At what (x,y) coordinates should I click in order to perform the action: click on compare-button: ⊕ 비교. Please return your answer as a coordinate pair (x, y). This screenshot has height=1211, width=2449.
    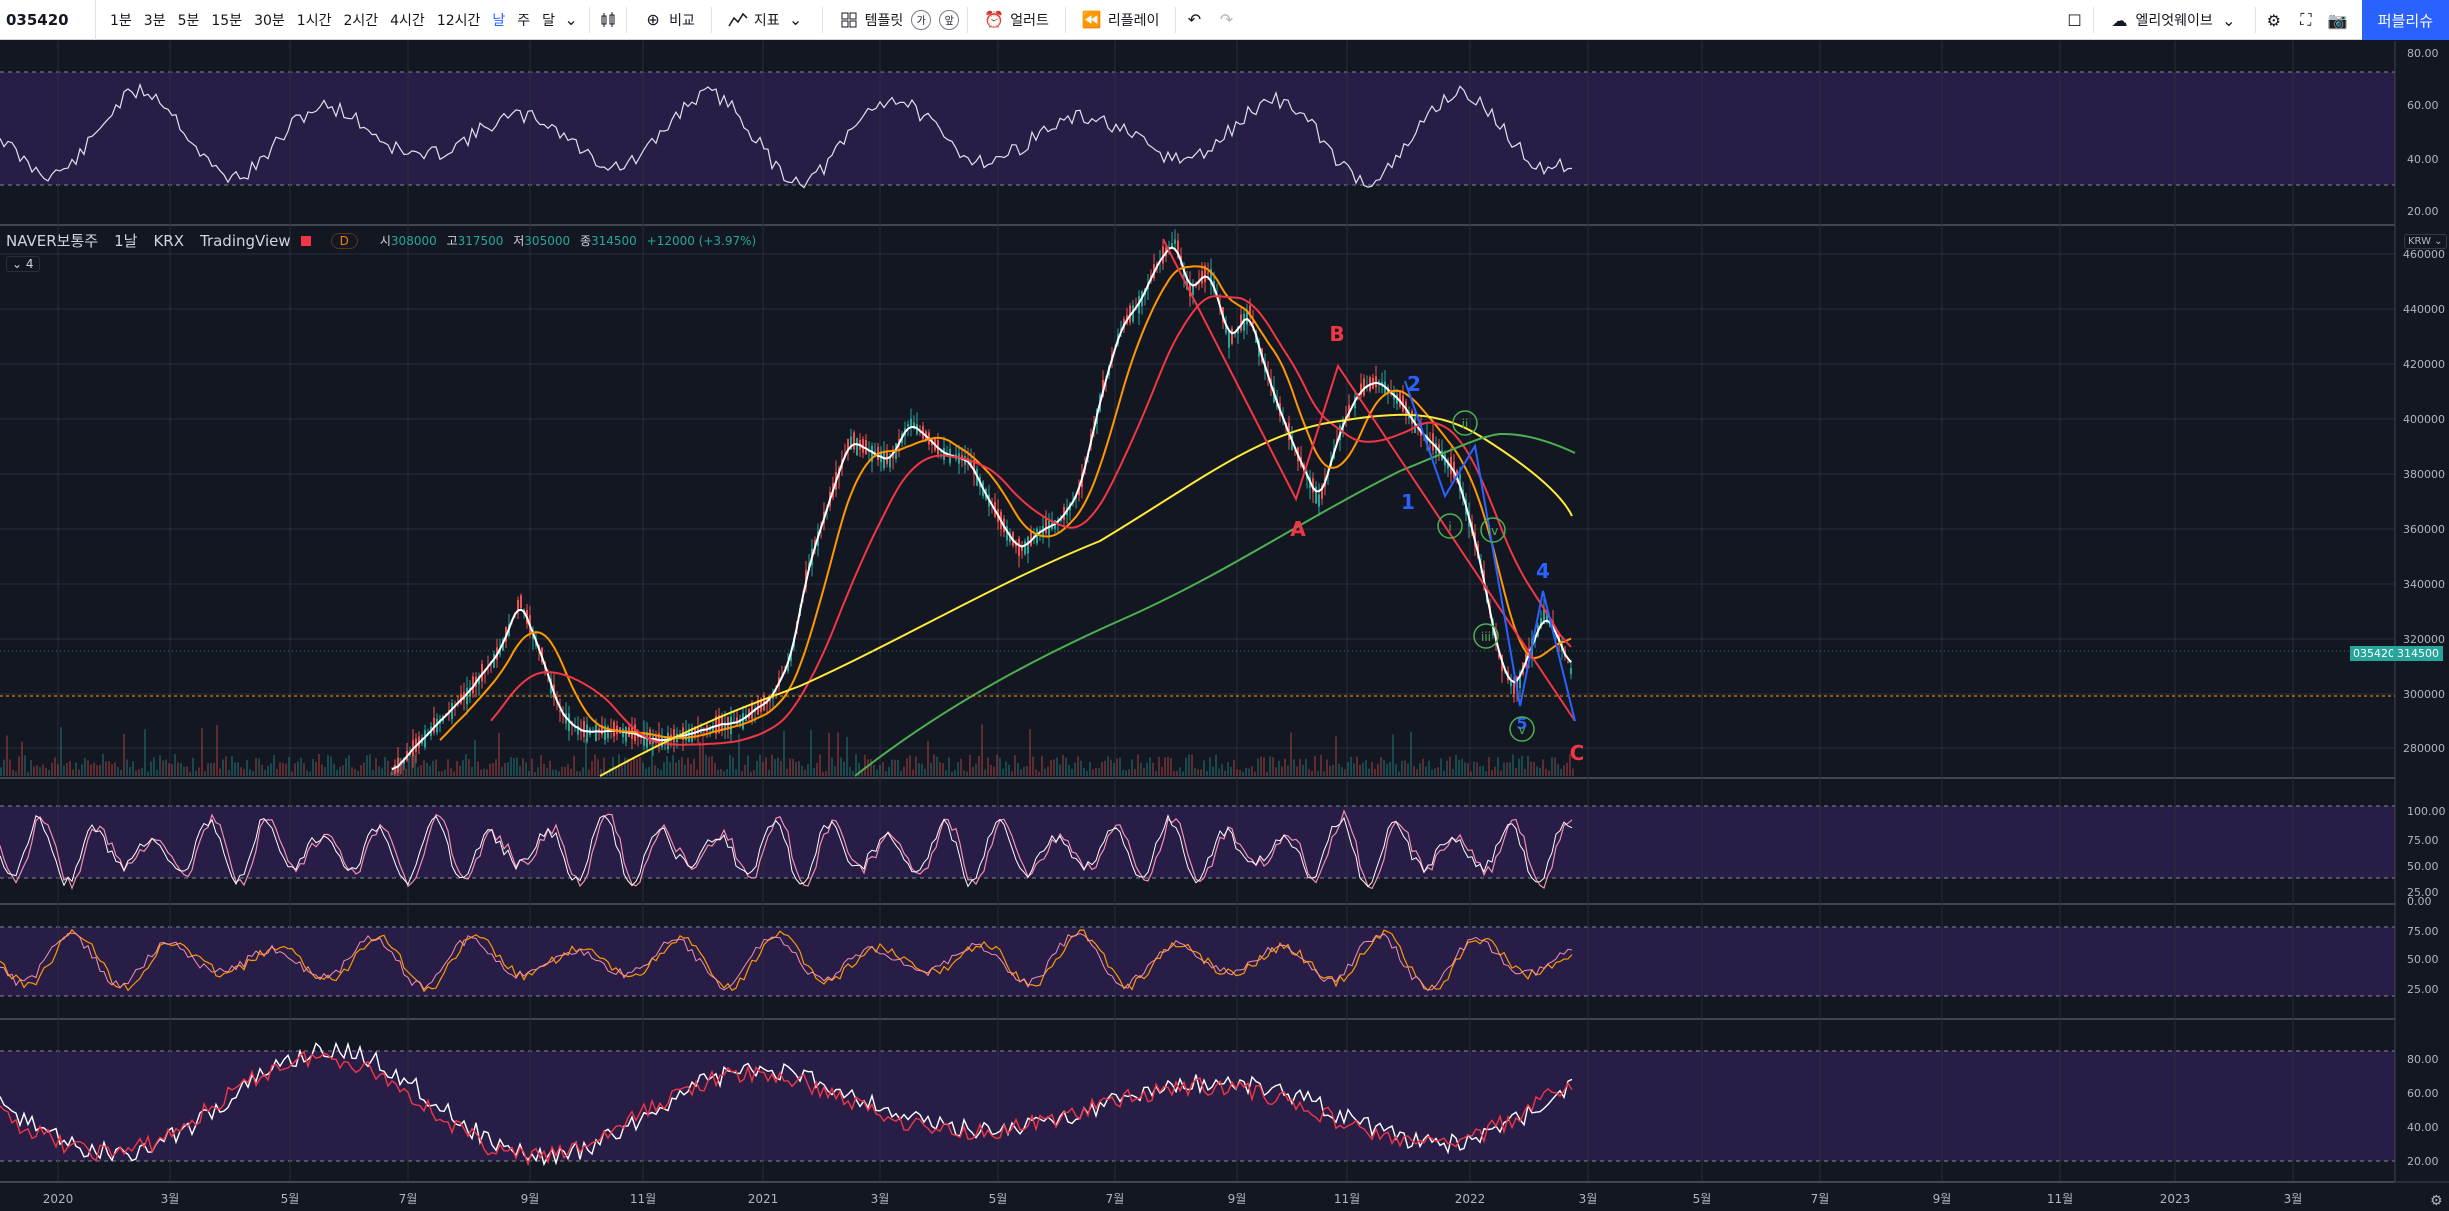
    Looking at the image, I should click on (669, 20).